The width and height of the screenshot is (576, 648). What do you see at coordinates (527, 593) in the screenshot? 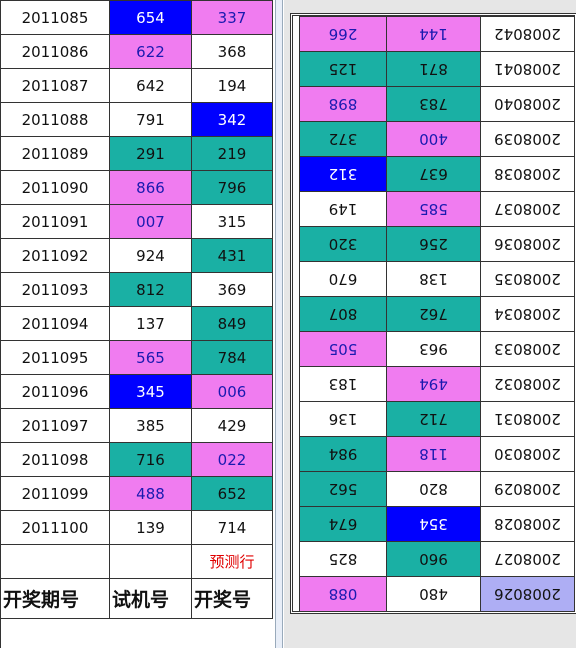
I see `table-cell: 2008026` at bounding box center [527, 593].